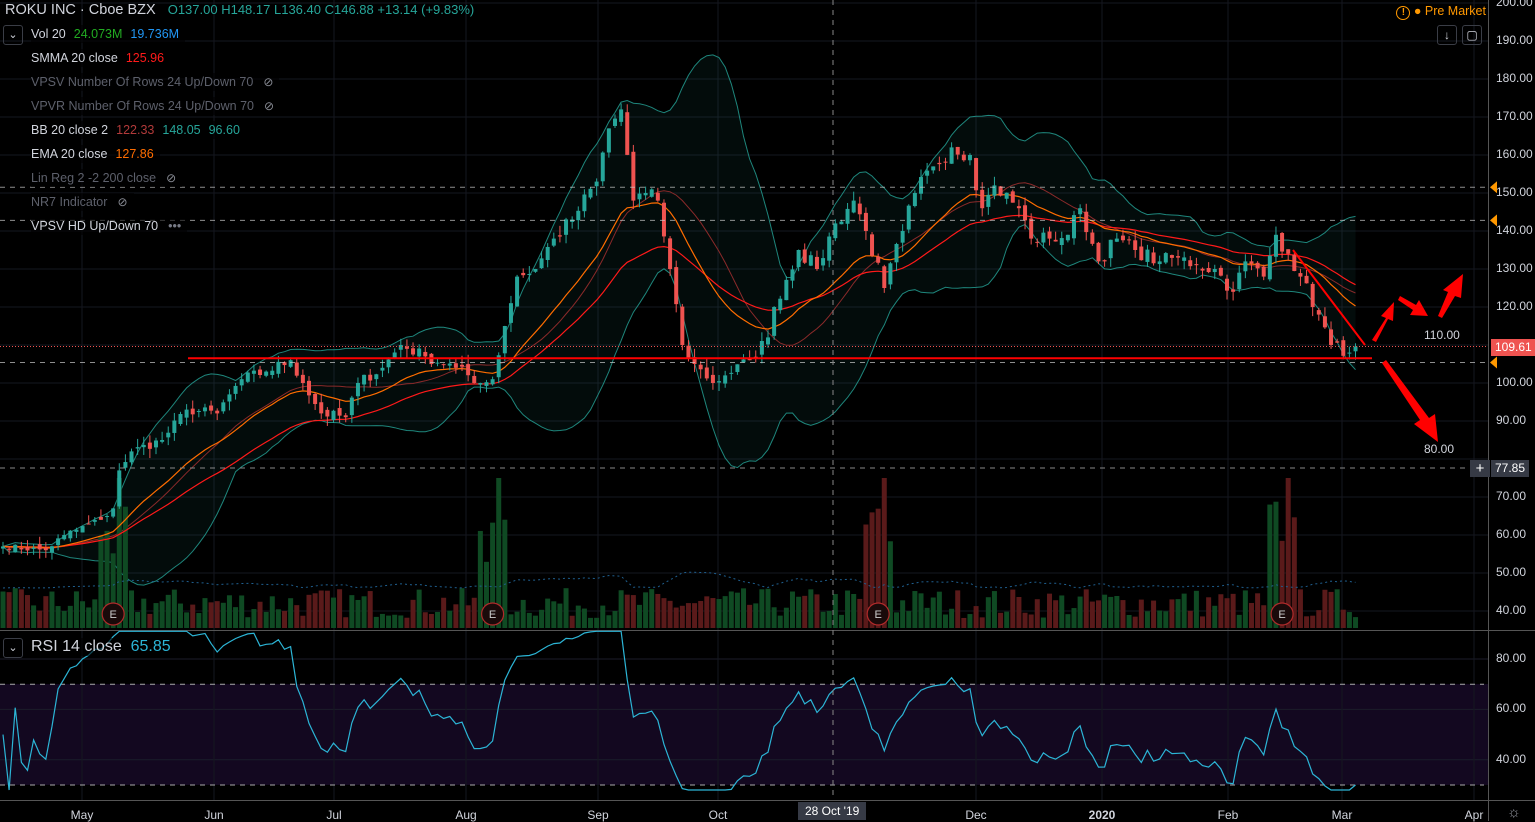 The height and width of the screenshot is (822, 1535). I want to click on earnings-label: E, so click(492, 615).